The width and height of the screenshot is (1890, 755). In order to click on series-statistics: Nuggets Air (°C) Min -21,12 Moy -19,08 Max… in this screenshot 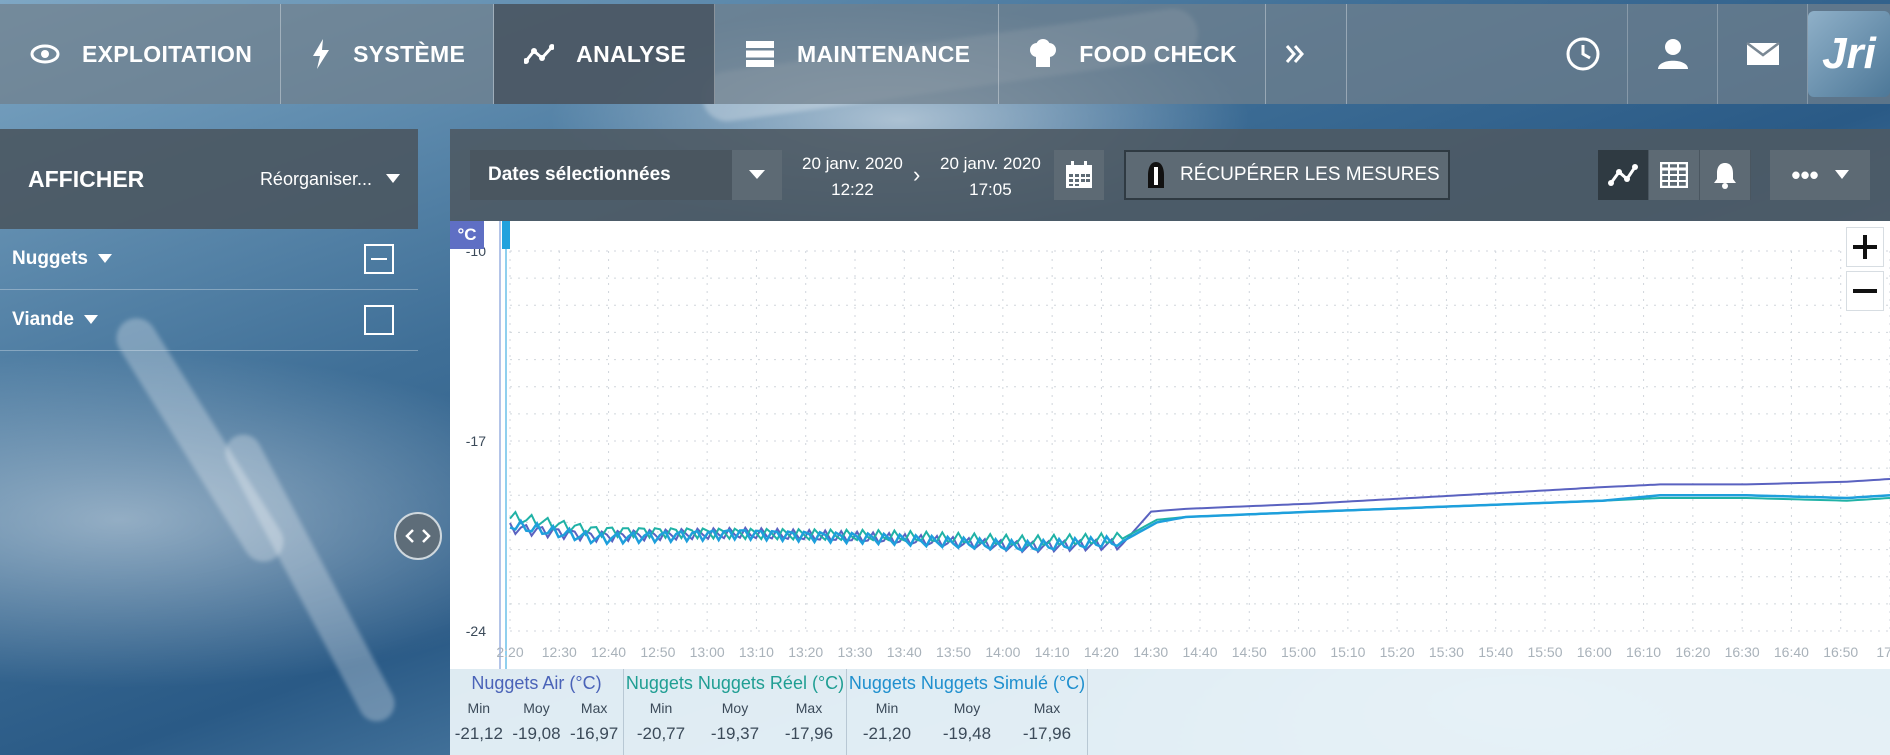, I will do `click(1170, 712)`.